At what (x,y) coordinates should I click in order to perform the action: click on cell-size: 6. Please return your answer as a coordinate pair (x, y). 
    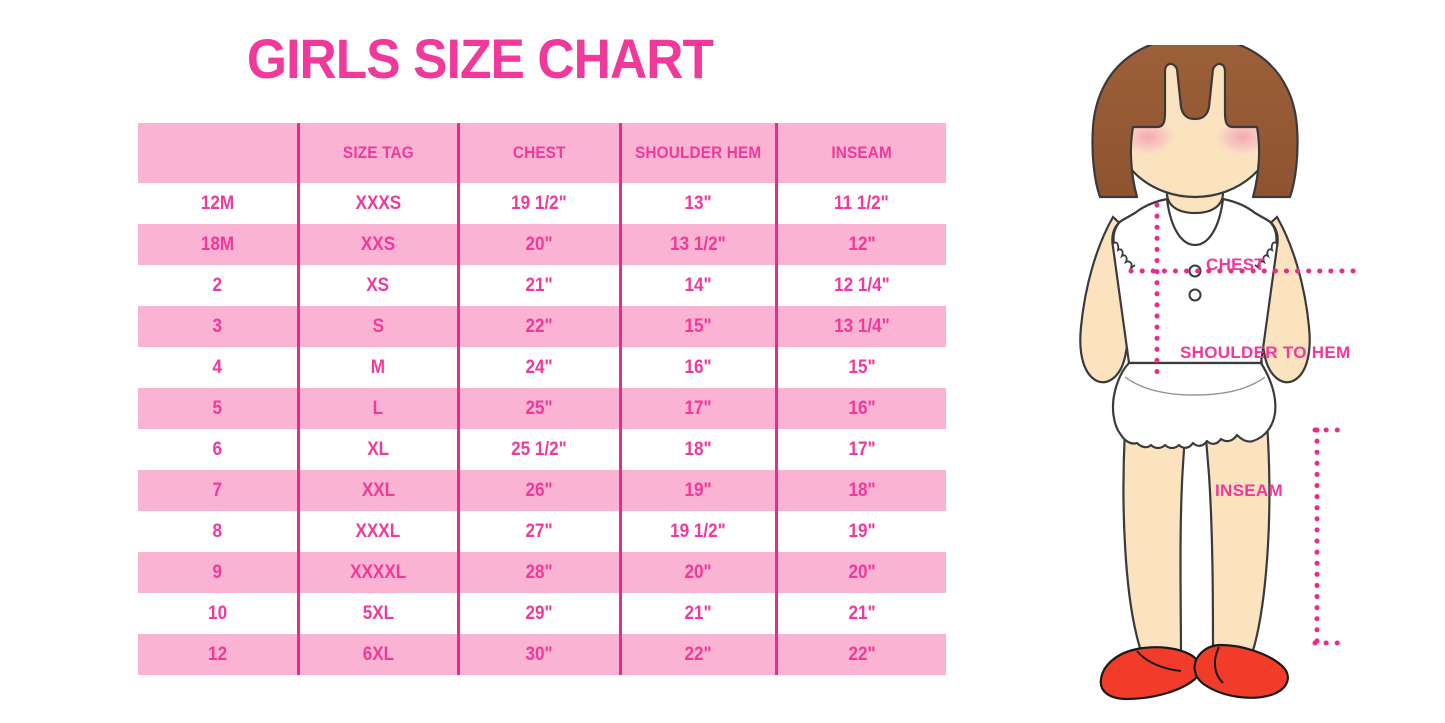
    Looking at the image, I should click on (218, 449).